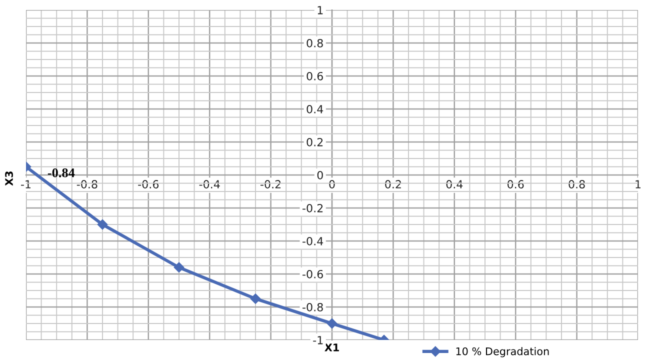 The width and height of the screenshot is (650, 363). I want to click on y-tick-label: -0.8, so click(312, 307).